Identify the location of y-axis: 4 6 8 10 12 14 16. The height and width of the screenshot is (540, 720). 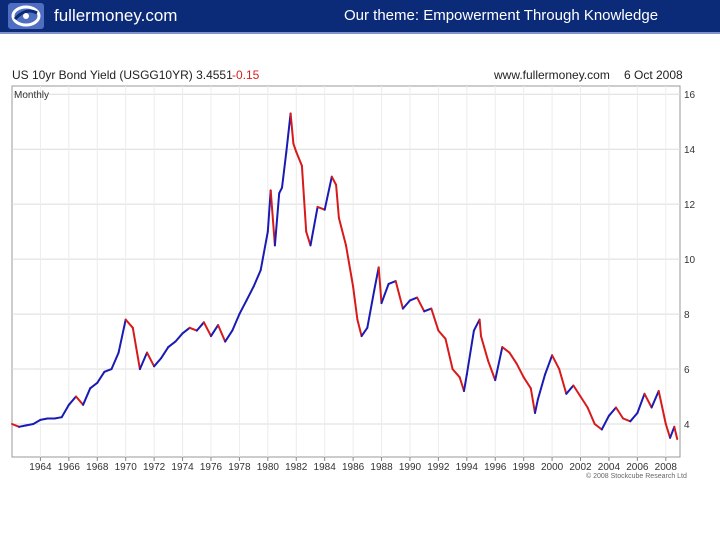
(690, 260).